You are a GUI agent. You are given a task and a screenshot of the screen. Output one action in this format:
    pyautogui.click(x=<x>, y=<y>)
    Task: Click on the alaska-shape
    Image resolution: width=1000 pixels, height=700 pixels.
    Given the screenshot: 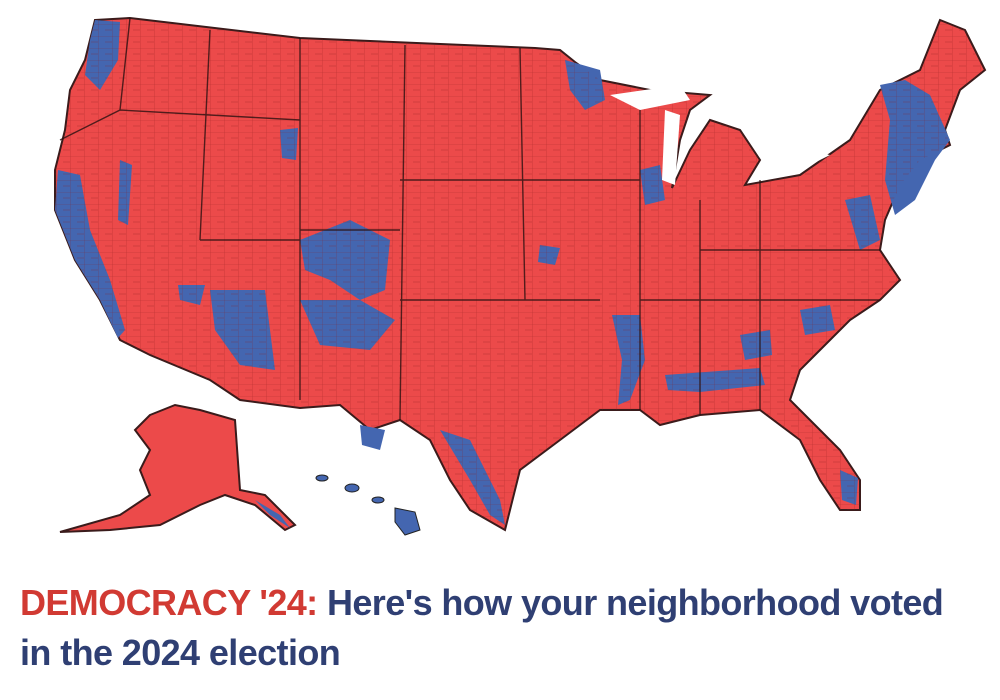 What is the action you would take?
    pyautogui.click(x=178, y=468)
    